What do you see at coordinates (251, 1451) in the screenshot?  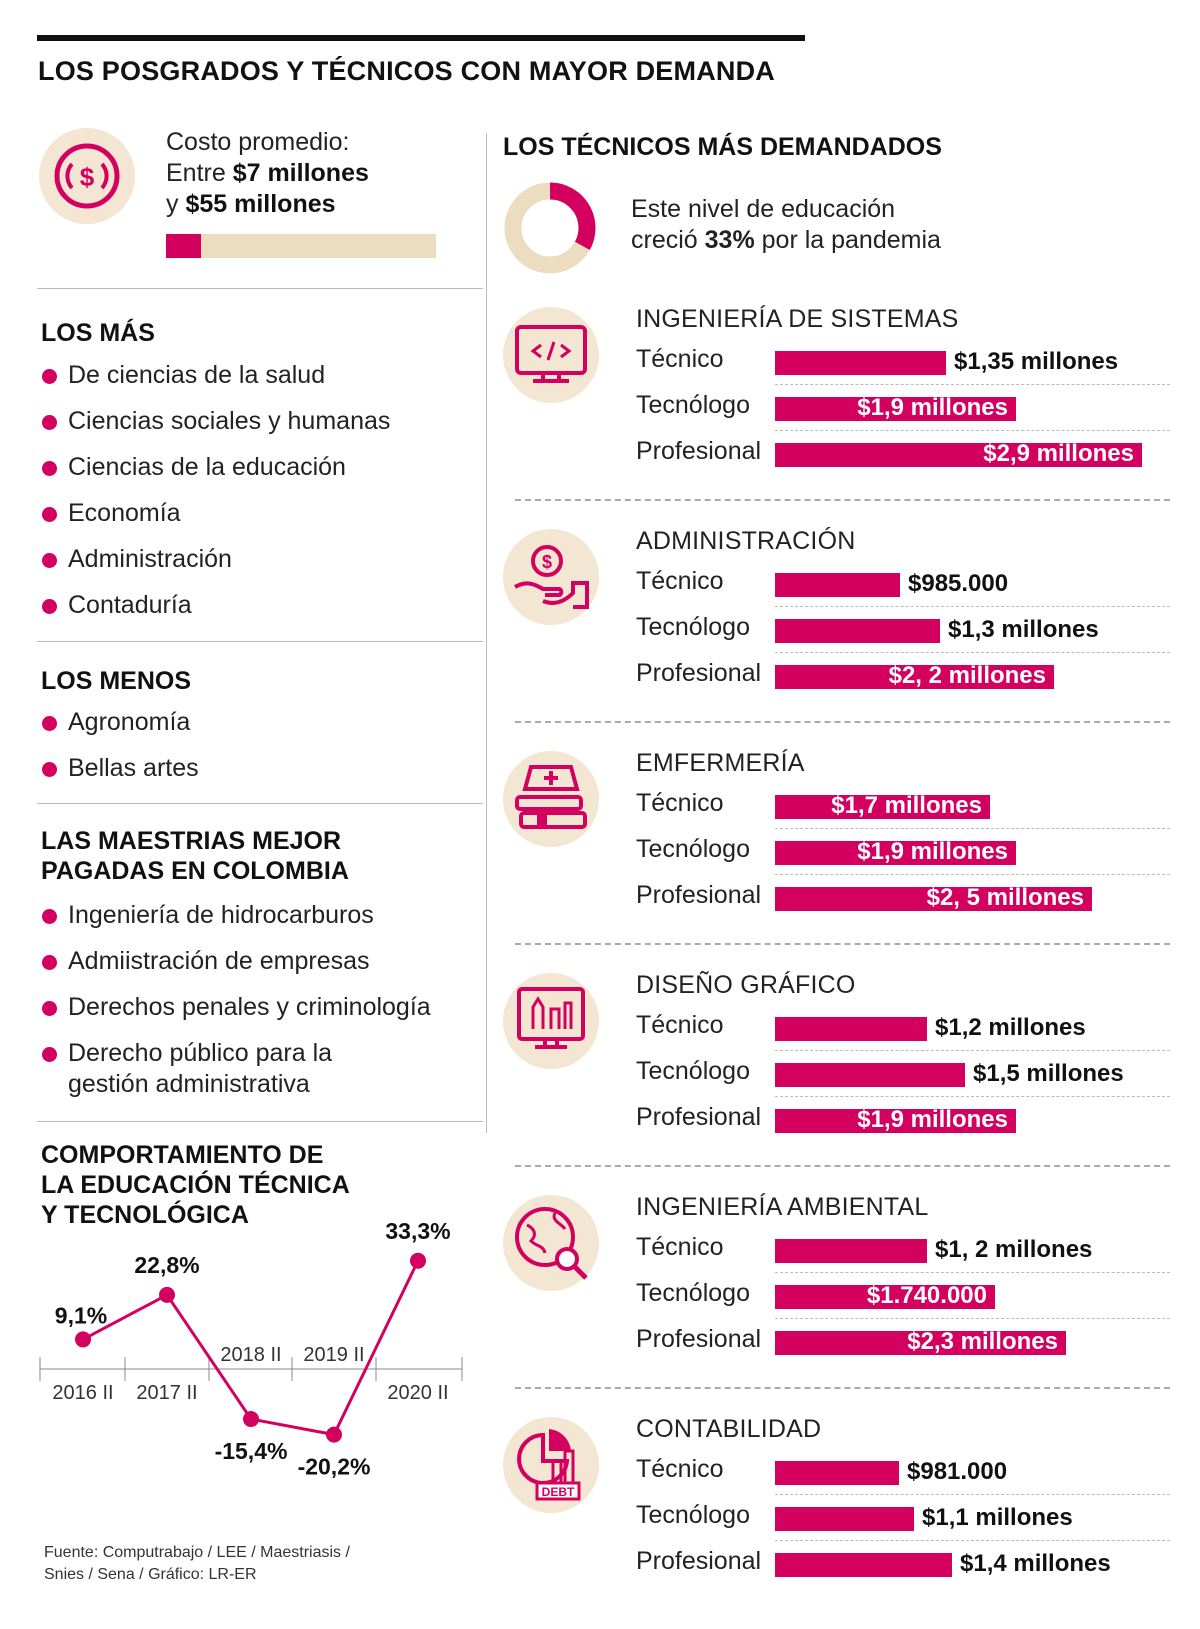 I see `data-label: -15,4%` at bounding box center [251, 1451].